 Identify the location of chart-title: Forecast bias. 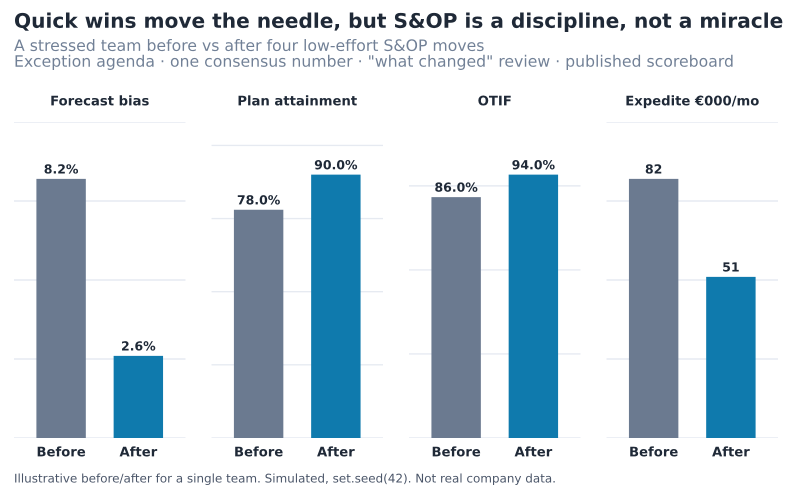
(100, 100).